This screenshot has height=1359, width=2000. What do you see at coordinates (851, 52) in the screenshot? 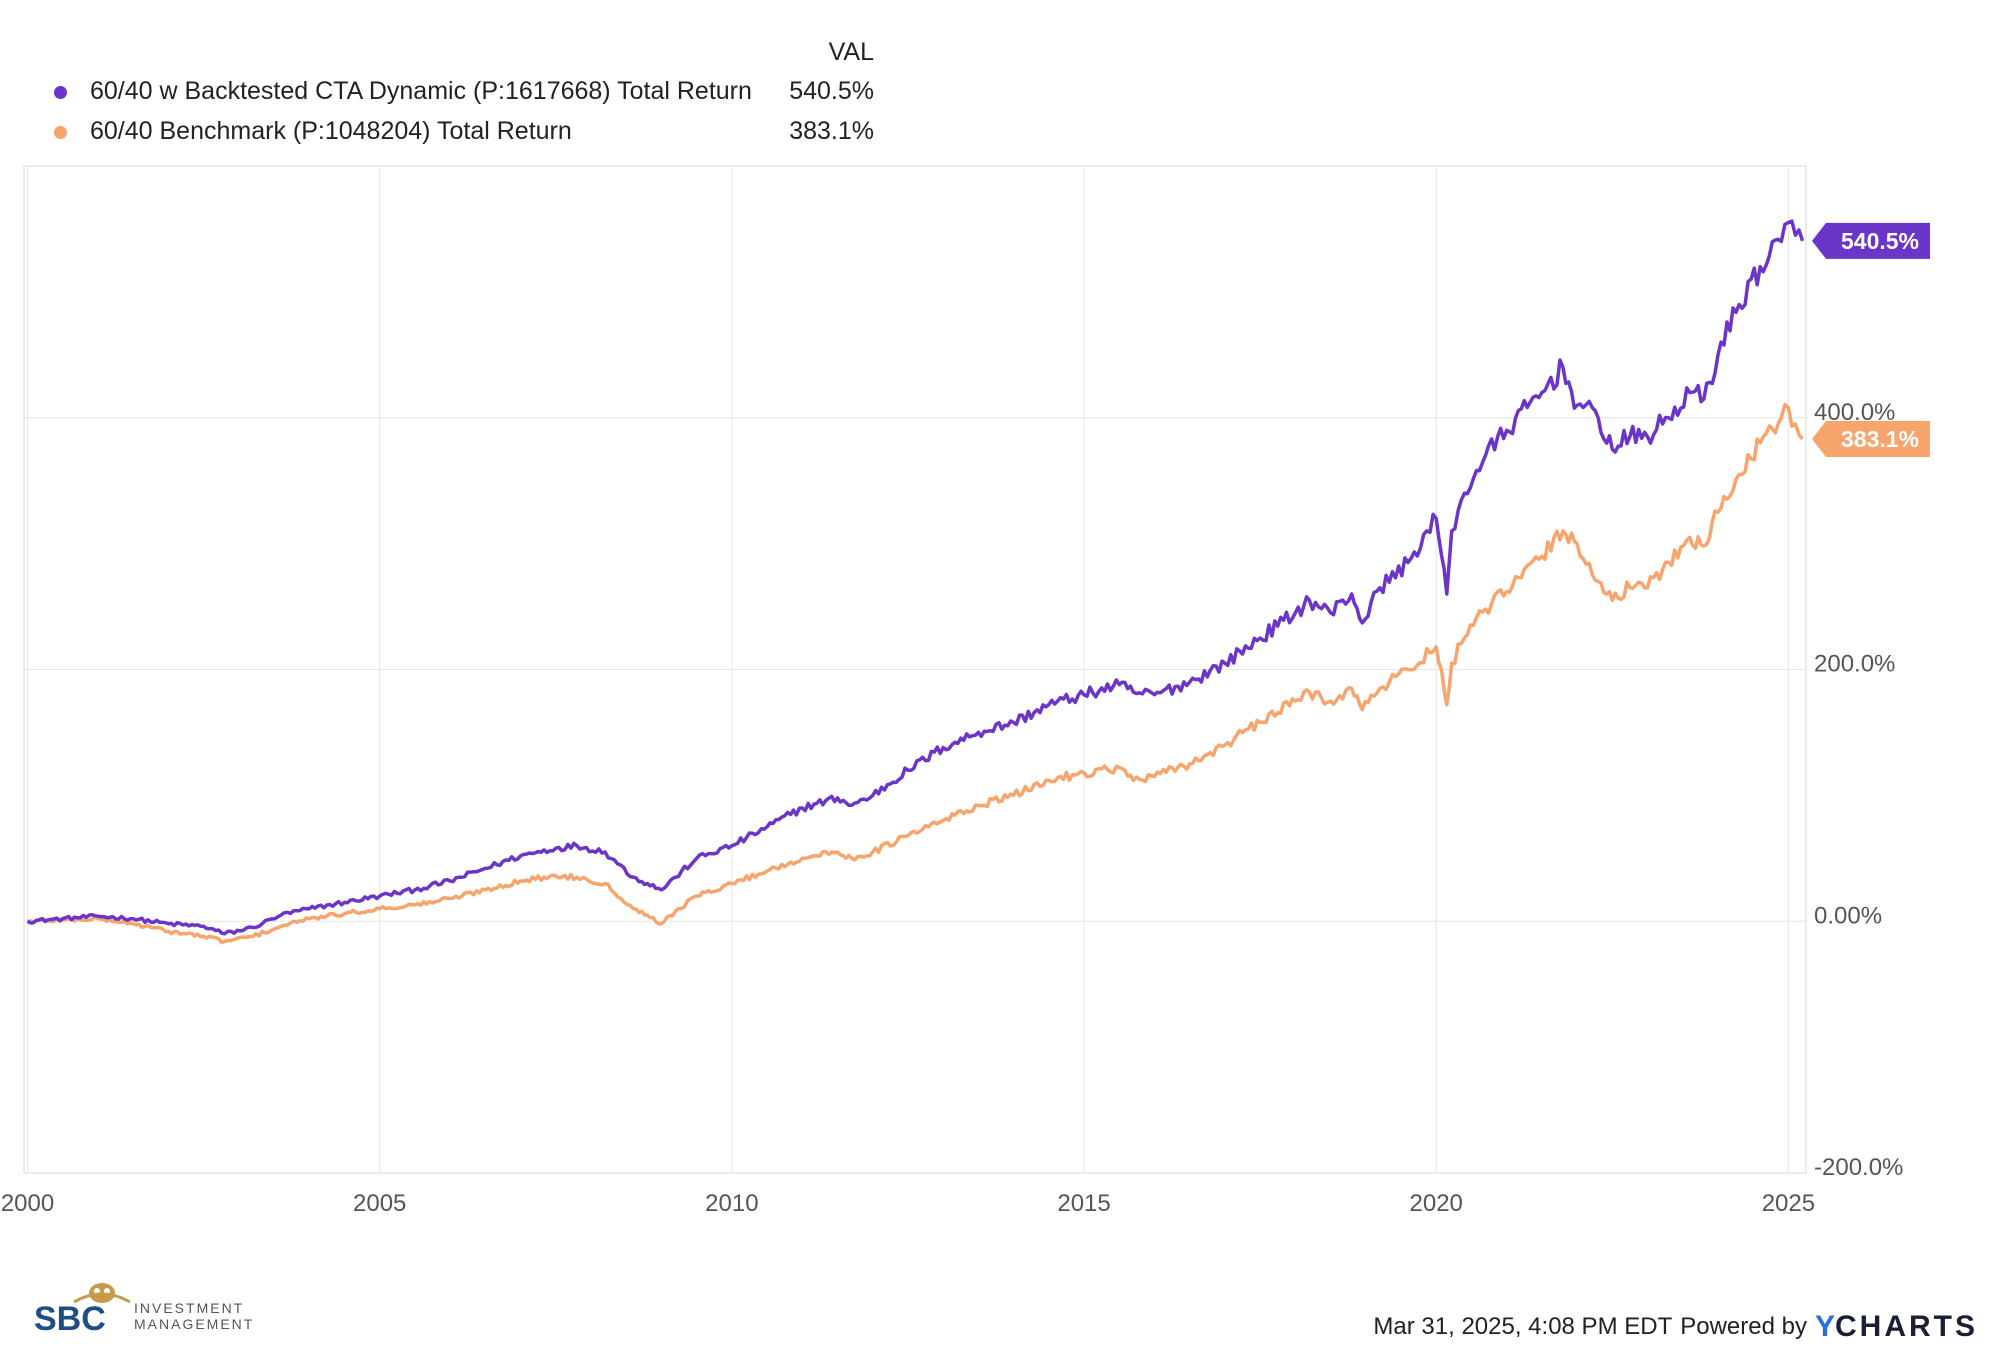
I see `legend-value-header: VAL` at bounding box center [851, 52].